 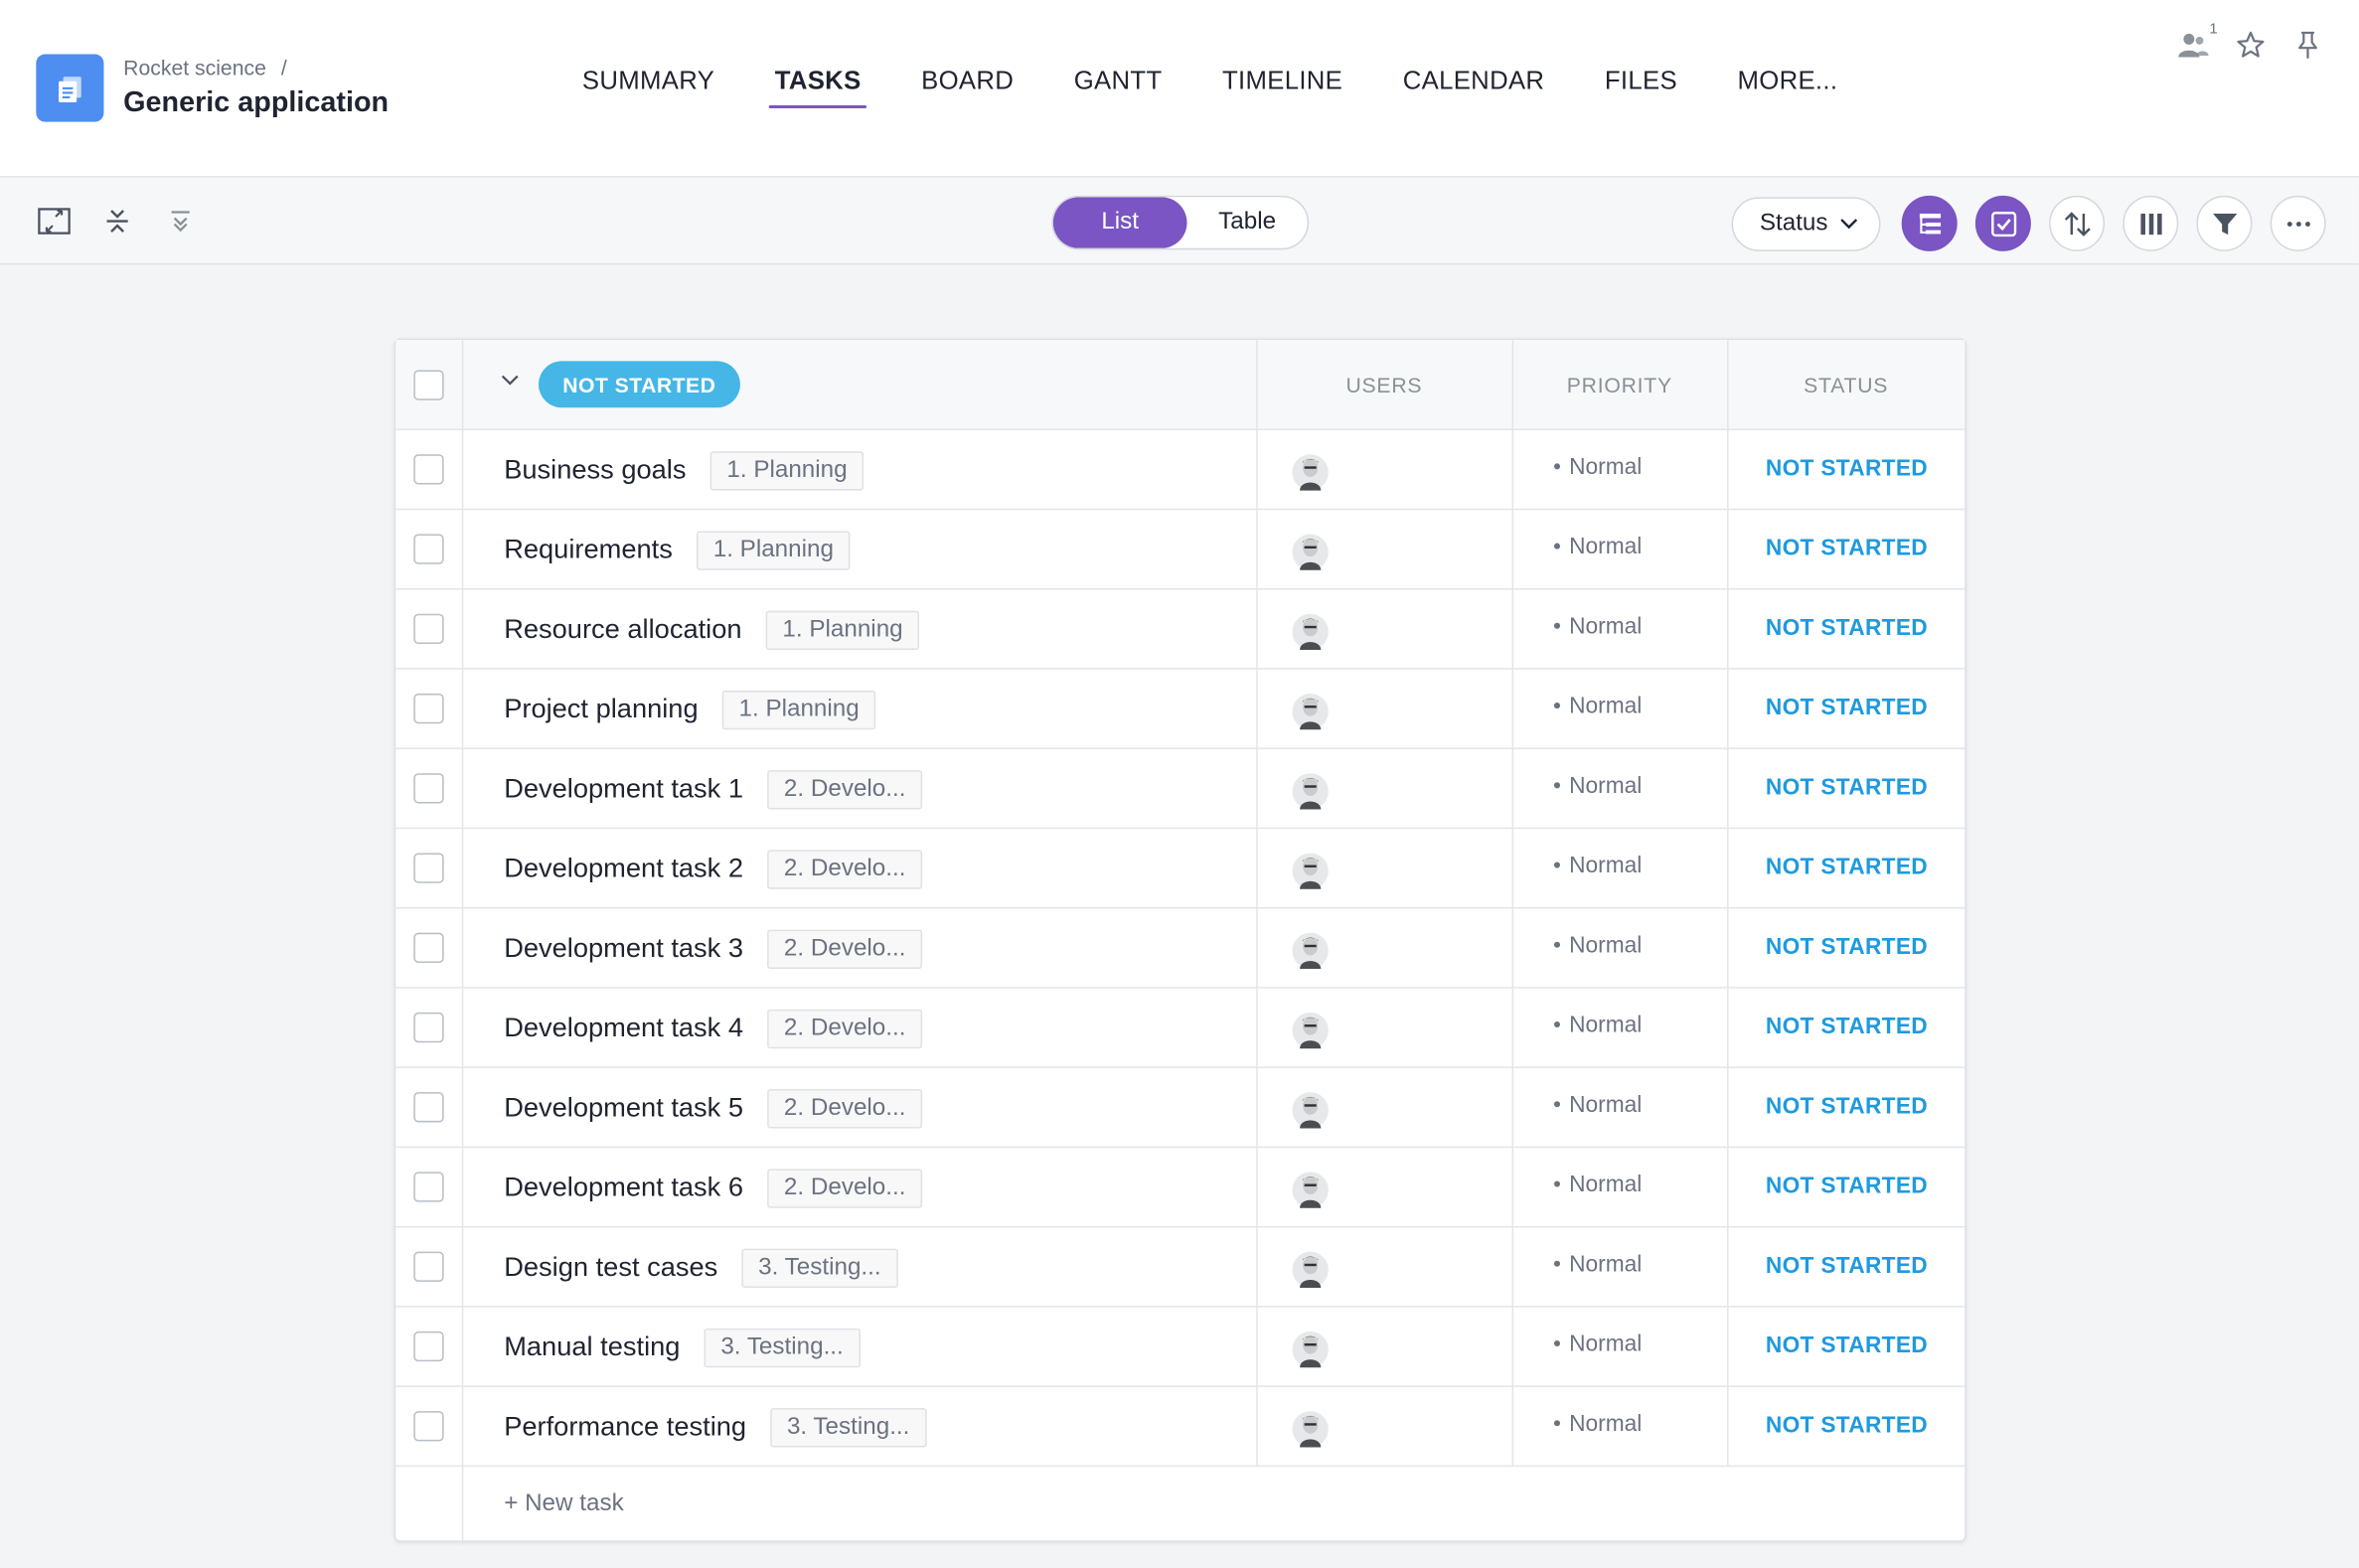 What do you see at coordinates (1181, 550) in the screenshot?
I see `table-row: Requirements 1. Planning Normal NOT STARTED` at bounding box center [1181, 550].